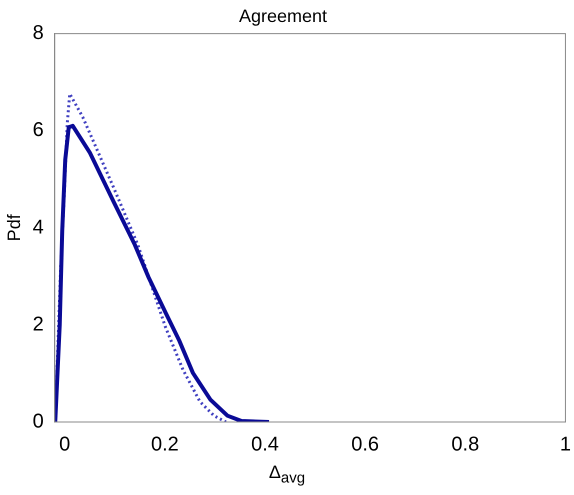 The height and width of the screenshot is (495, 574). What do you see at coordinates (38, 324) in the screenshot?
I see `y-tick-label: 2` at bounding box center [38, 324].